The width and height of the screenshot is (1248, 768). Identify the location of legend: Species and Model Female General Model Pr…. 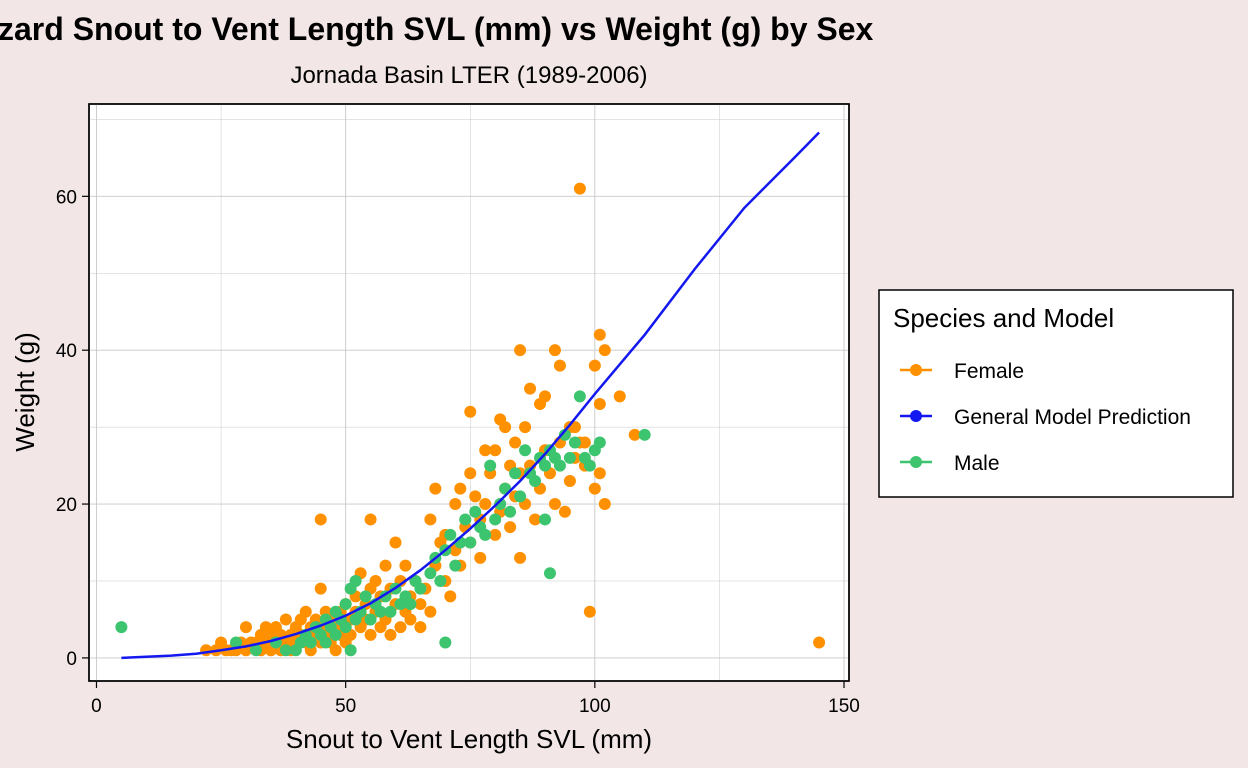
(1056, 393).